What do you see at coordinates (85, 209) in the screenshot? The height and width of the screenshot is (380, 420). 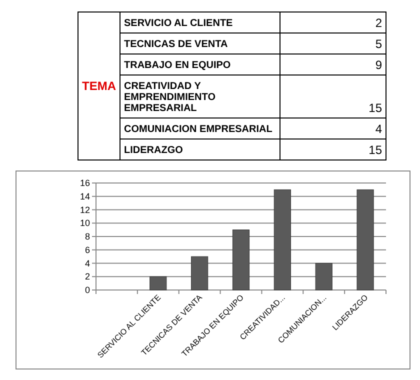 I see `y-tick-label: 12` at bounding box center [85, 209].